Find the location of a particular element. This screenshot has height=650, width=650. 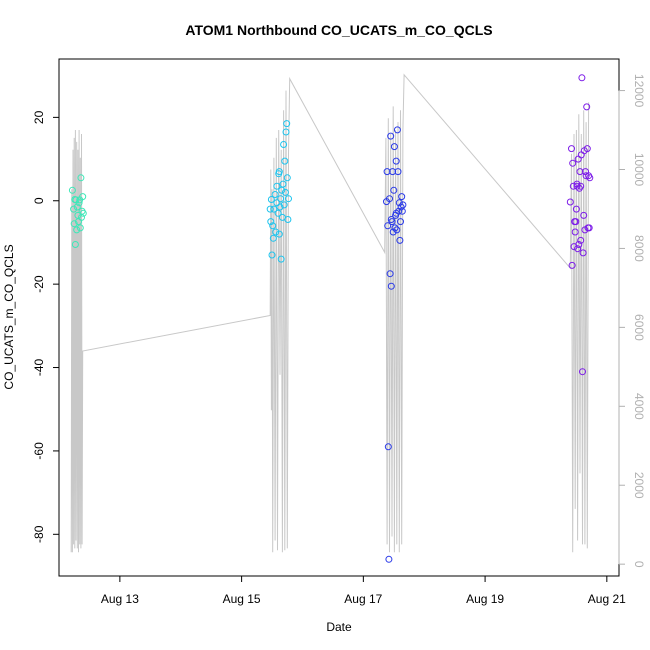

x-tick-label: Aug 21 is located at coordinates (607, 599).